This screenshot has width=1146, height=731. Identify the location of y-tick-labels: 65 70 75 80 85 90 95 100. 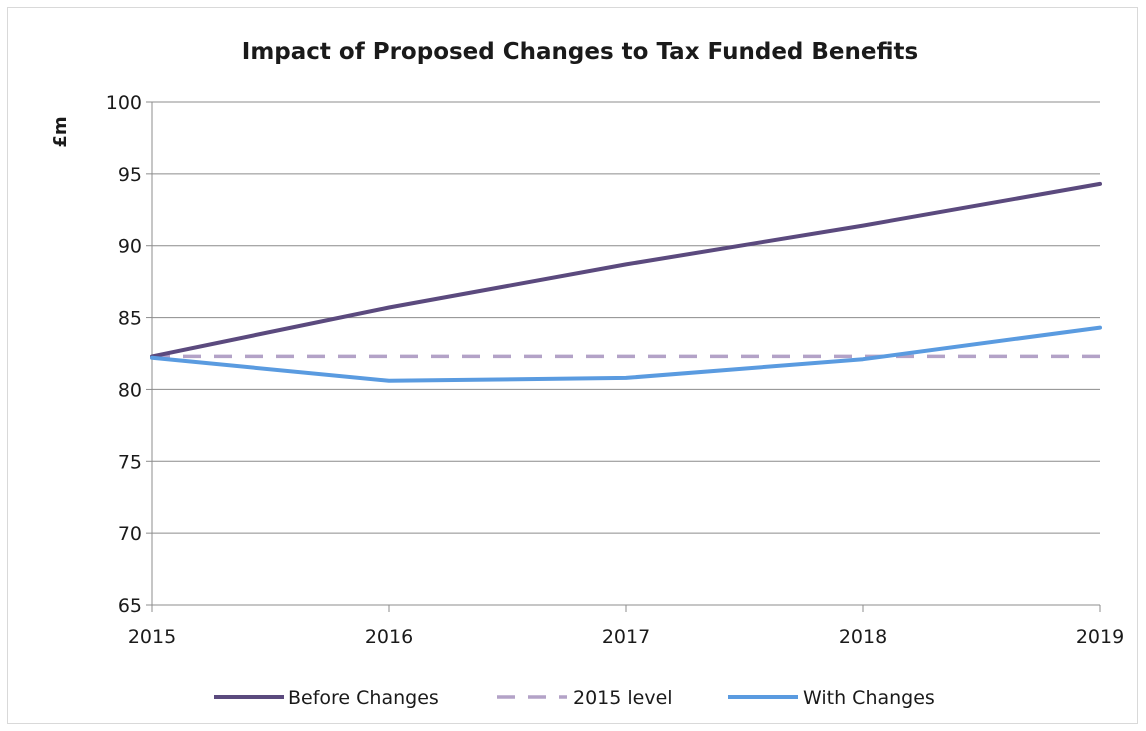
(124, 354).